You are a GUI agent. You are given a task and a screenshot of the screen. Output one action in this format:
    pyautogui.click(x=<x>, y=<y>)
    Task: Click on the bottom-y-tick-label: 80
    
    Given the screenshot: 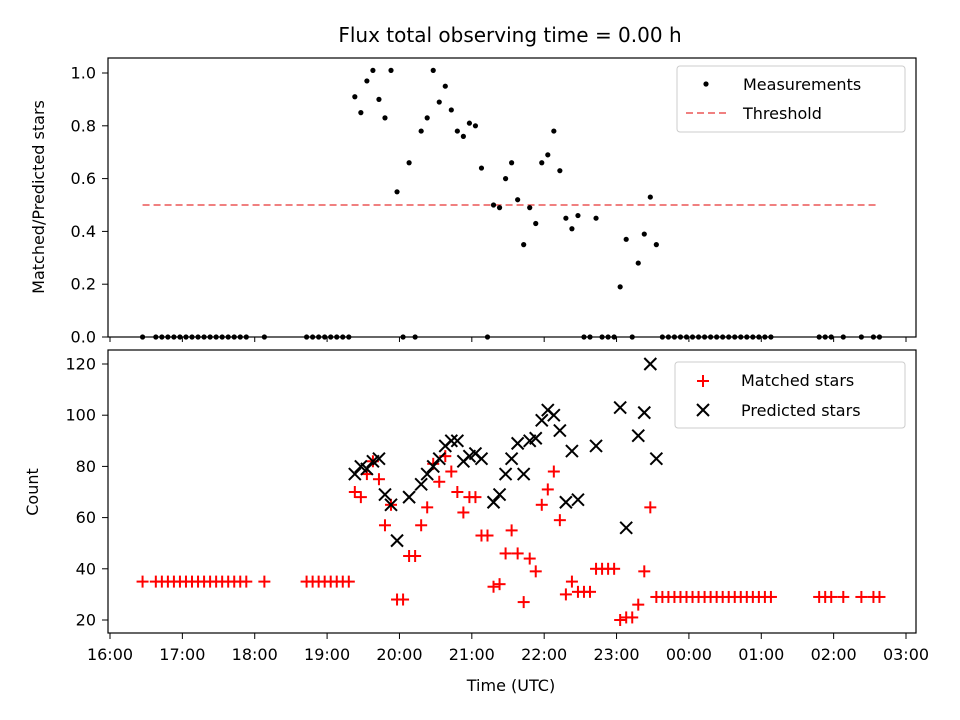 What is the action you would take?
    pyautogui.click(x=86, y=466)
    